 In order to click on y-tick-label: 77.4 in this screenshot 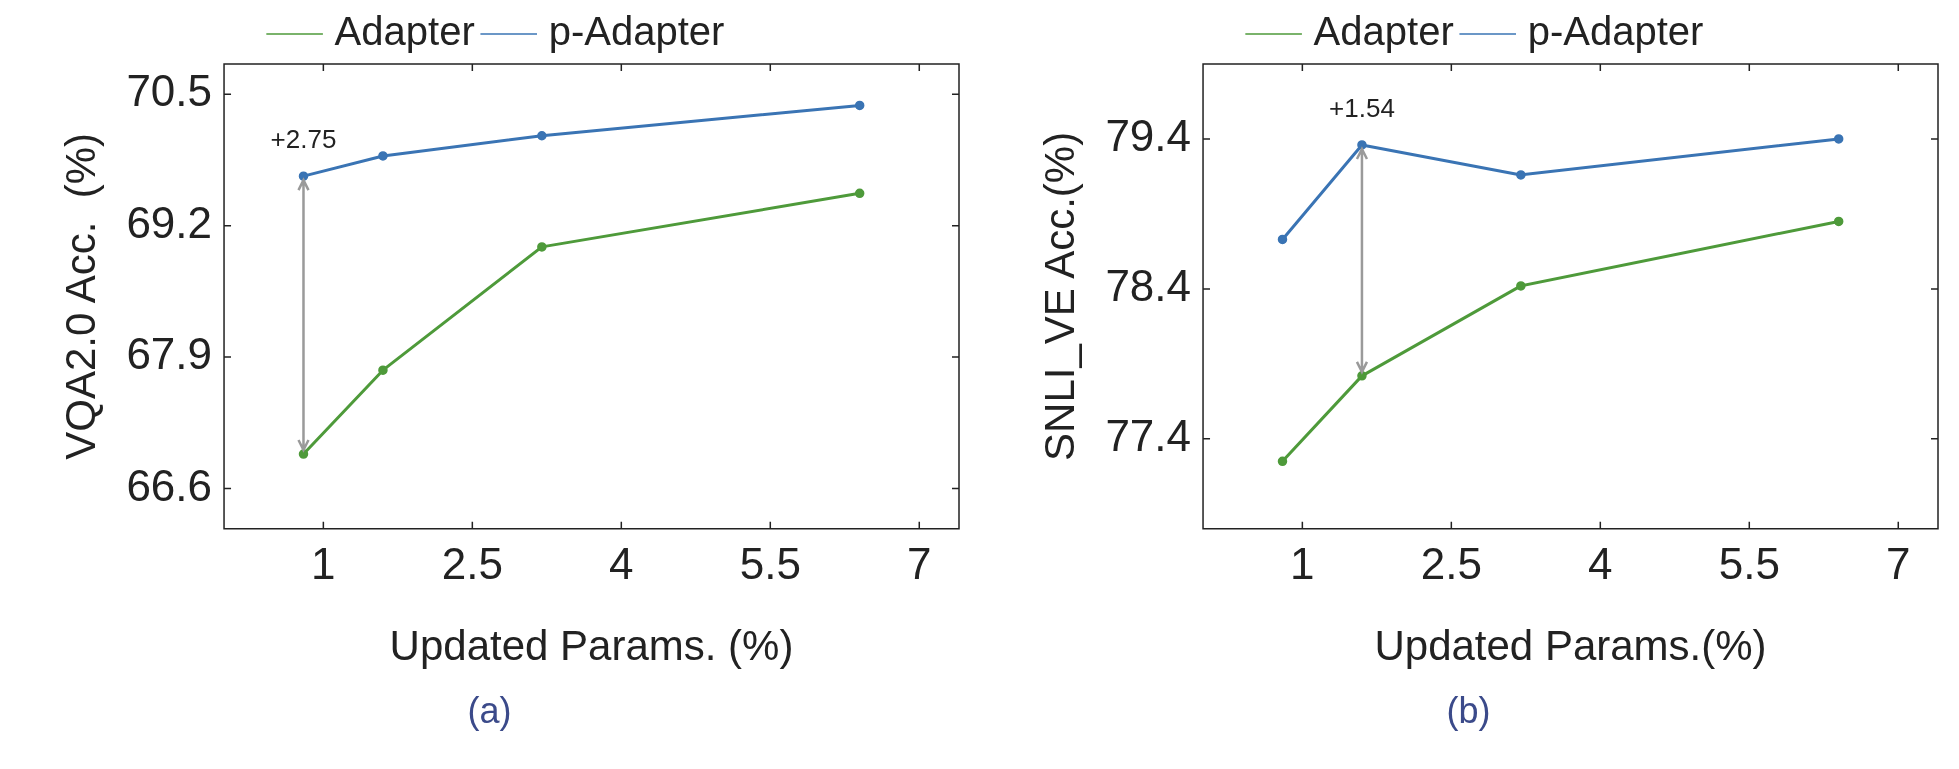, I will do `click(1148, 435)`.